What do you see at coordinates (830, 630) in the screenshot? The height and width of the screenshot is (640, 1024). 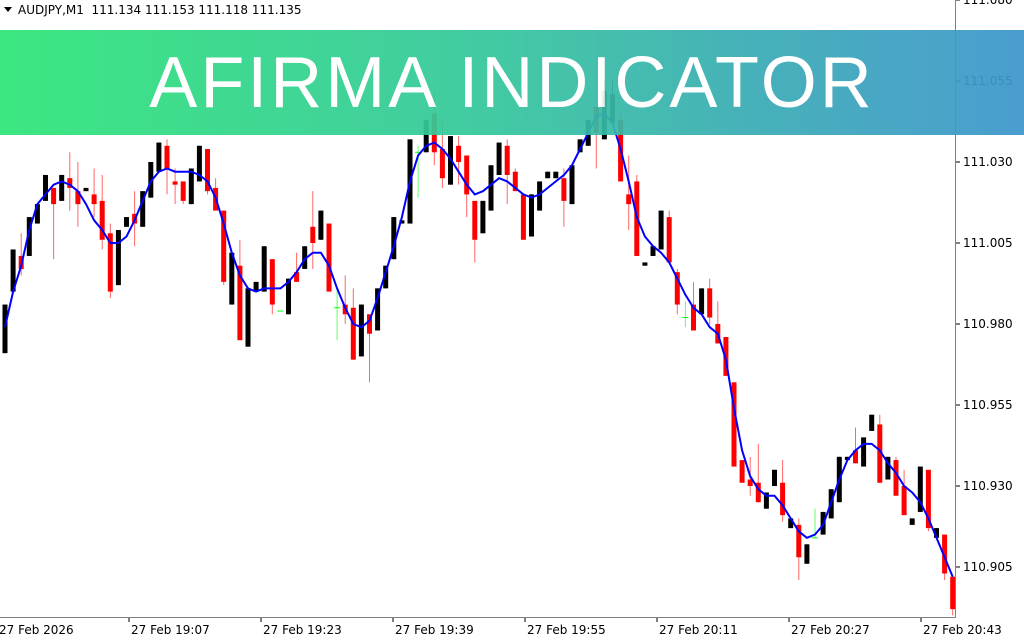 I see `time-tick-label: 27 Feb 20:27` at bounding box center [830, 630].